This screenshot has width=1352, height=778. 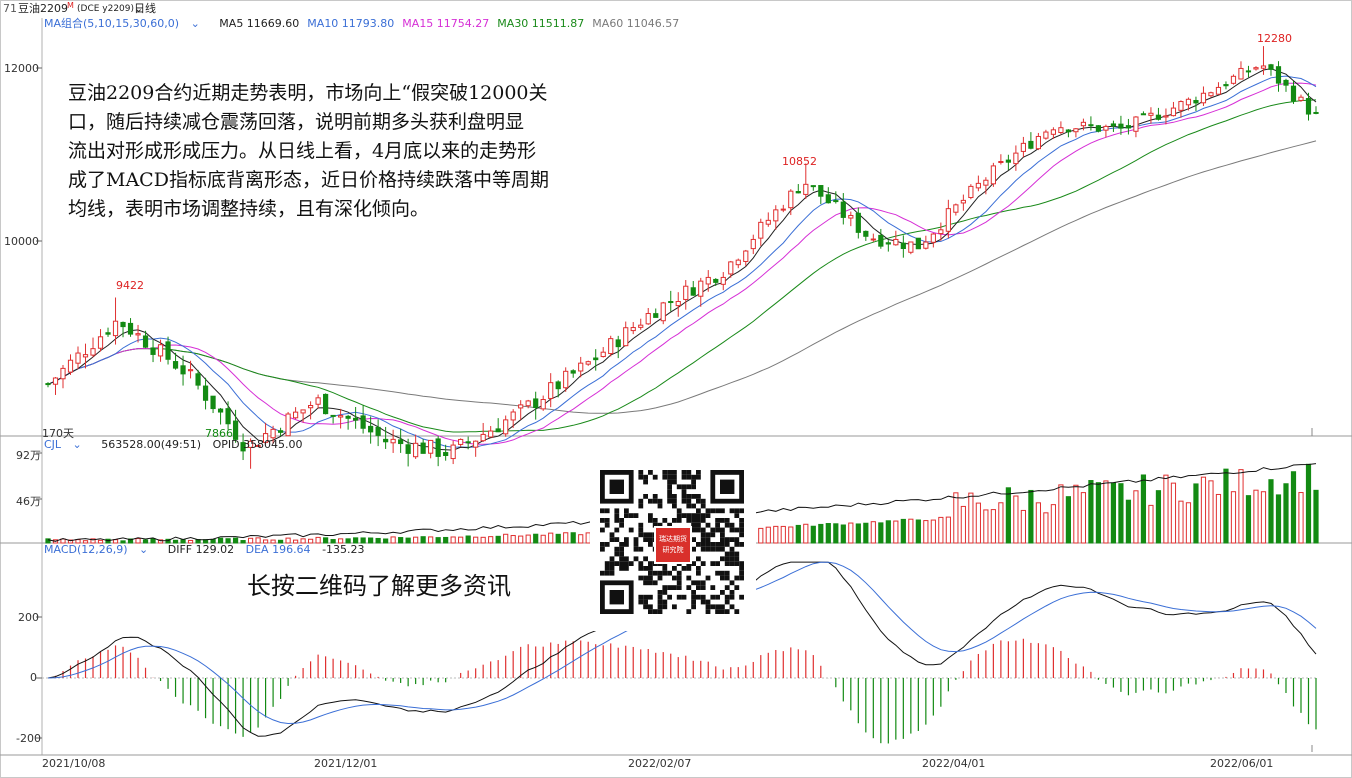 What do you see at coordinates (63, 444) in the screenshot?
I see `volume-indicator-label: CJL ⌄` at bounding box center [63, 444].